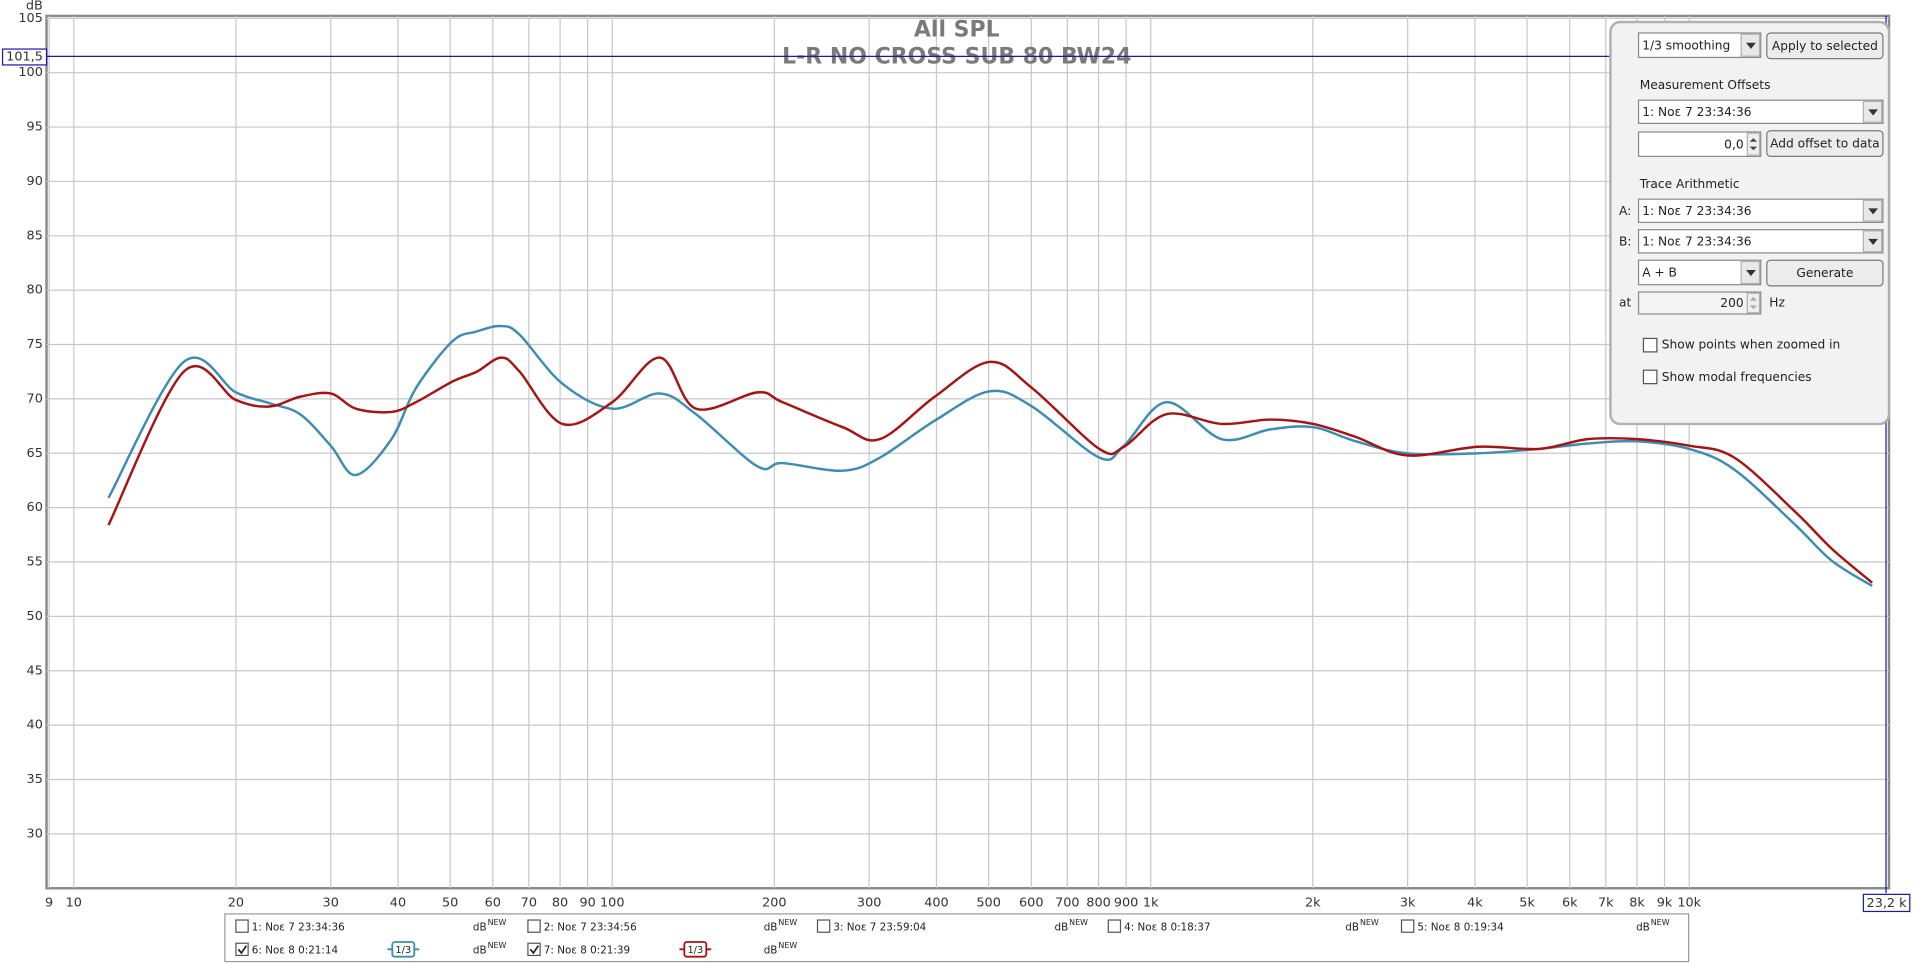  I want to click on y-tick-label: 90, so click(35, 181).